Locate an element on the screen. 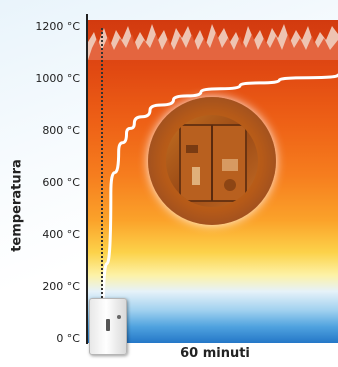 This screenshot has height=367, width=338. safe-knob is located at coordinates (119, 317).